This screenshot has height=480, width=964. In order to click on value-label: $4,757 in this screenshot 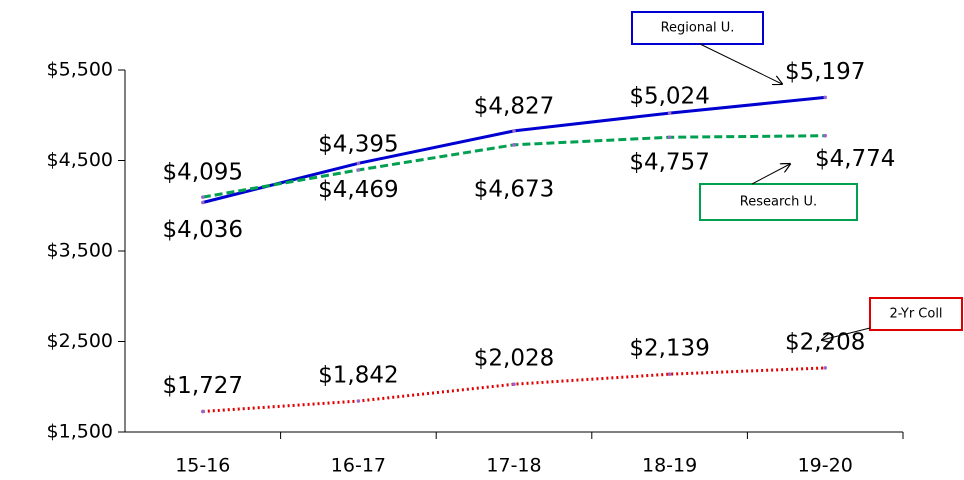, I will do `click(669, 163)`.